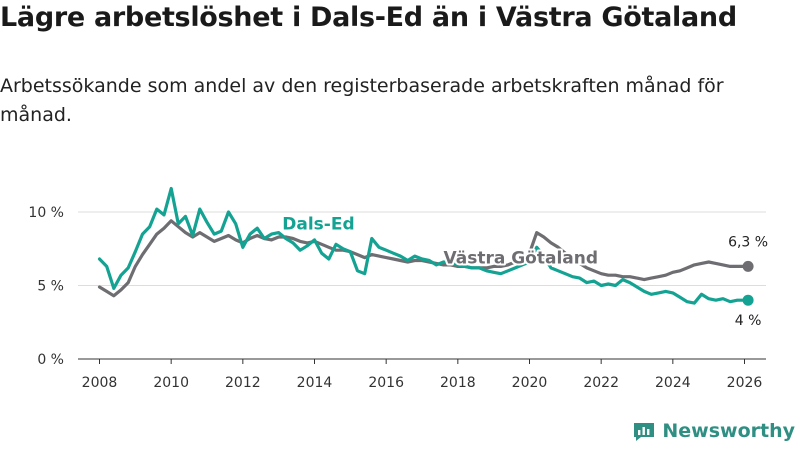 The image size is (800, 450). What do you see at coordinates (50, 360) in the screenshot?
I see `y-tick-label: 0 %` at bounding box center [50, 360].